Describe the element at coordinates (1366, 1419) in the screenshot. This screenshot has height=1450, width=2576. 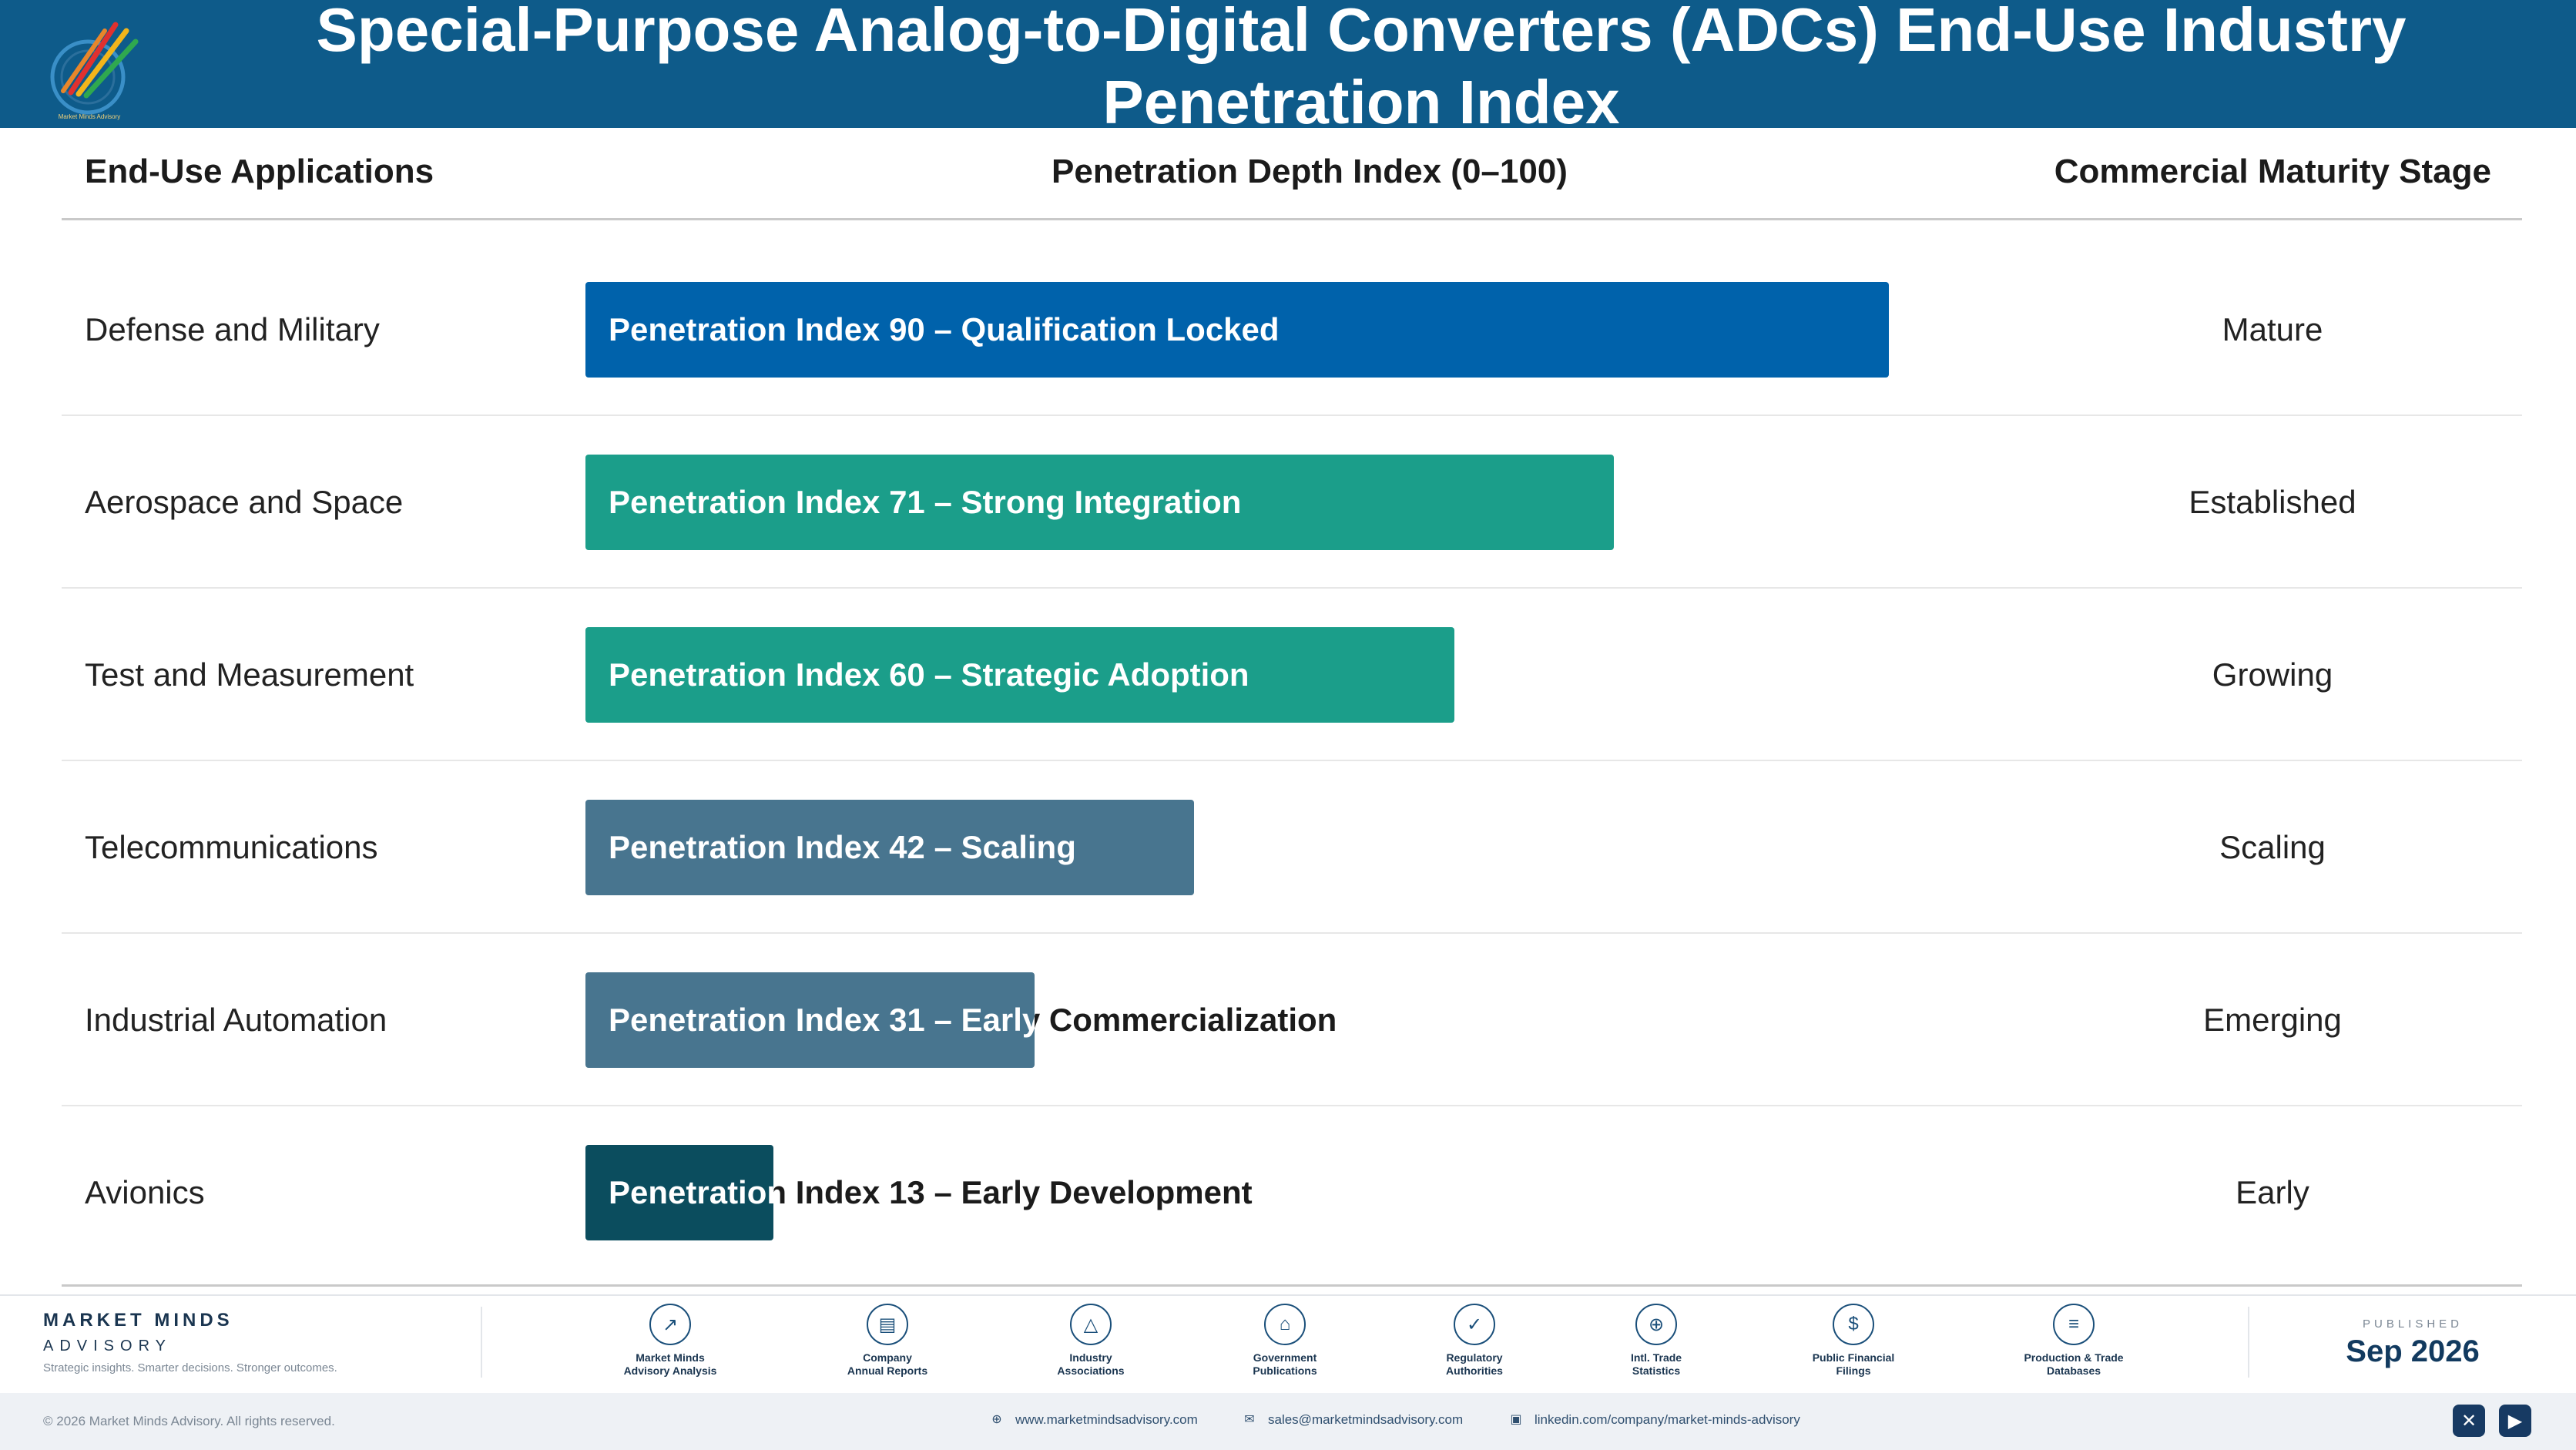
I see `email-text: sales@marketmindsadvisory.com` at that location.